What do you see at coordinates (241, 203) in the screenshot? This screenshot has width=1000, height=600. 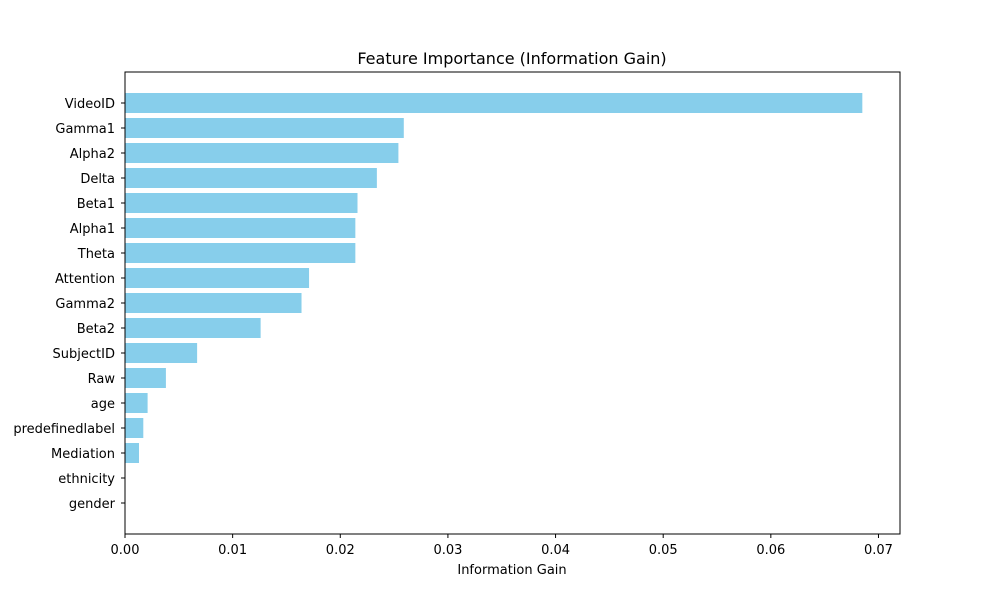 I see `bar-beta1` at bounding box center [241, 203].